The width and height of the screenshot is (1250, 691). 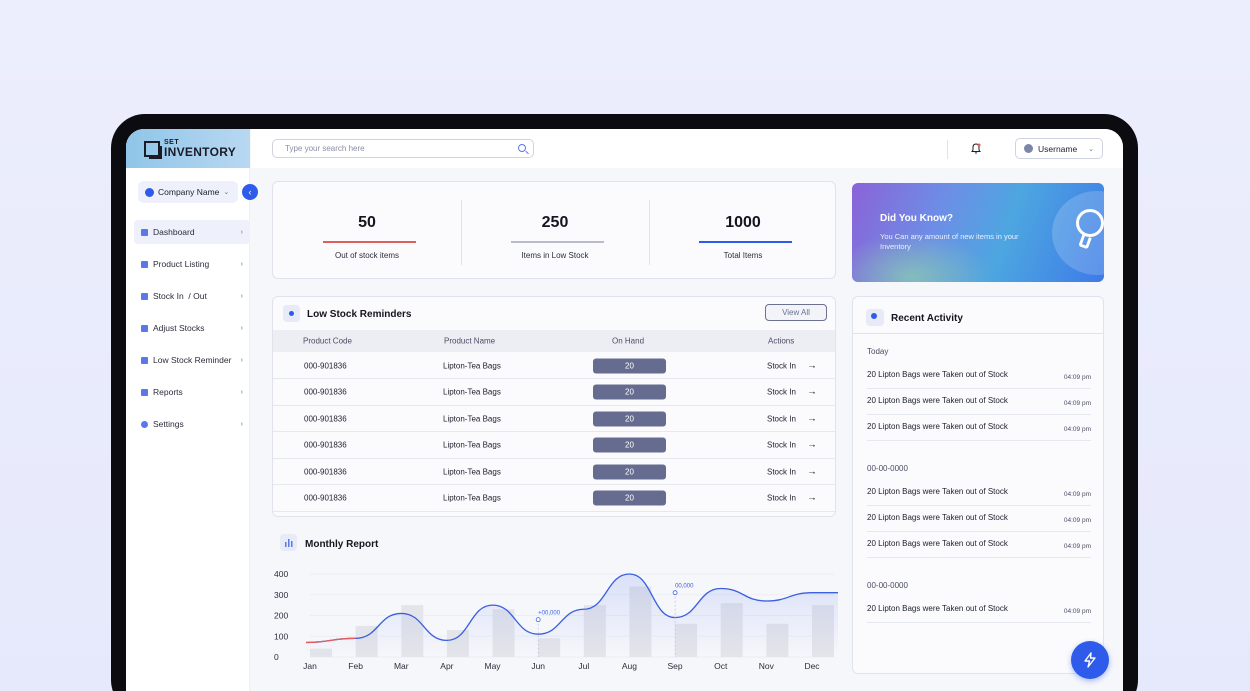 I want to click on sidebar-item-label: Dashboard, so click(x=174, y=232).